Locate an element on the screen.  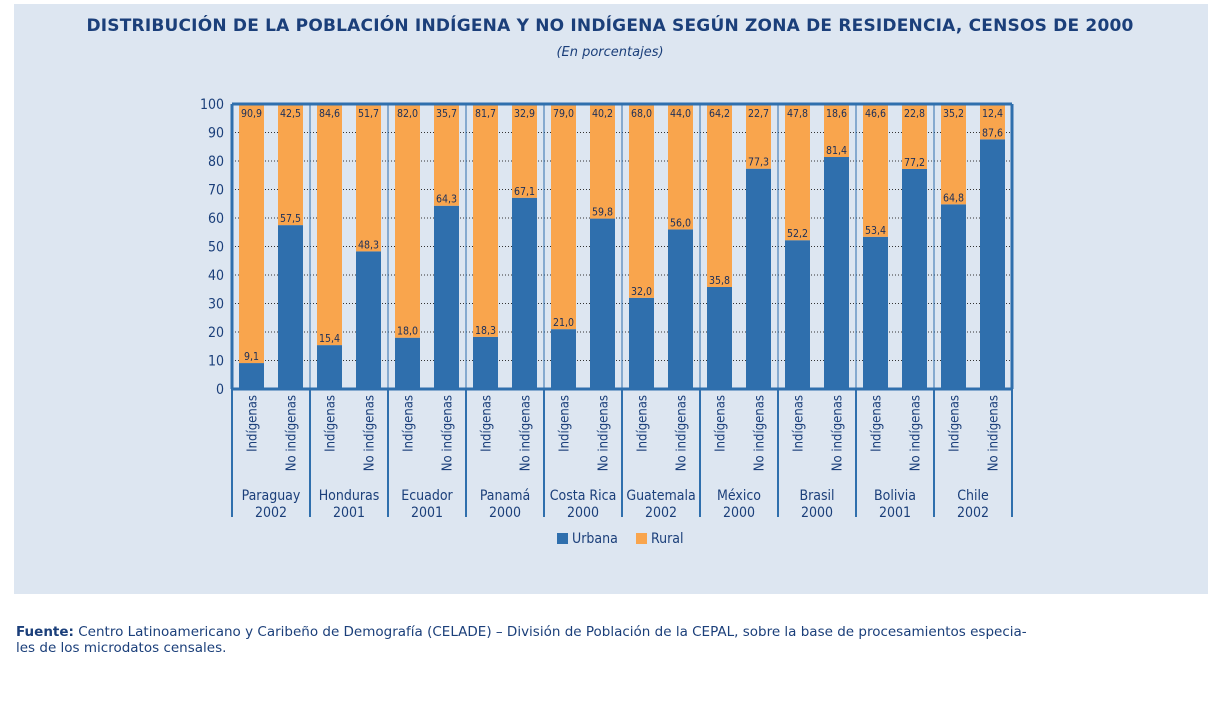
data-label-urbana: 18,3 is located at coordinates (485, 331).